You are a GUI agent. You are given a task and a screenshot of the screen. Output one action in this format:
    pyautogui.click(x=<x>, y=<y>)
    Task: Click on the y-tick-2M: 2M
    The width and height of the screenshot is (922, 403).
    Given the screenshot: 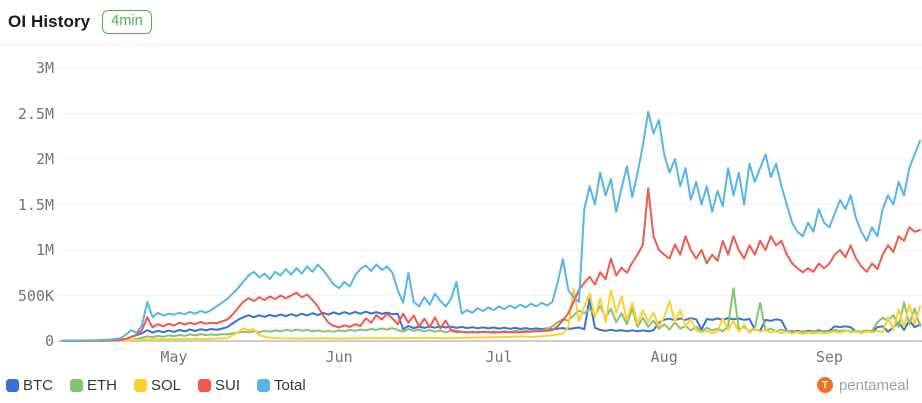 What is the action you would take?
    pyautogui.click(x=44, y=159)
    